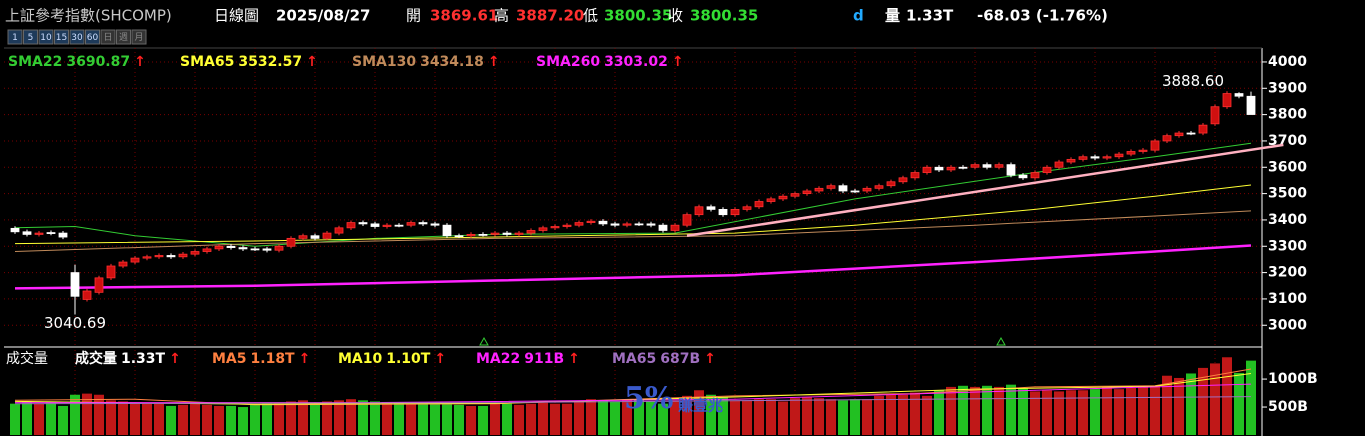 This screenshot has height=436, width=1365. Describe the element at coordinates (413, 16) in the screenshot. I see `header-text: 開` at that location.